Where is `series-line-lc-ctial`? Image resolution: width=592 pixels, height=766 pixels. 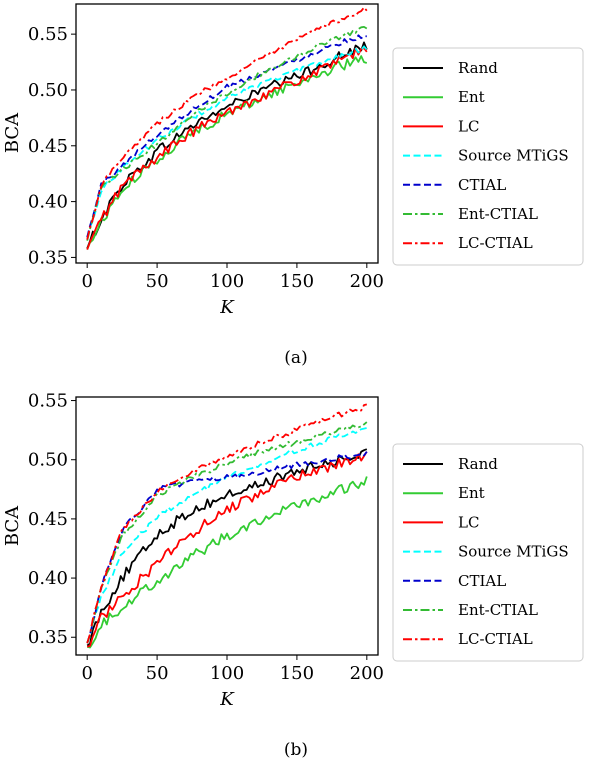 series-line-lc-ctial is located at coordinates (227, 123).